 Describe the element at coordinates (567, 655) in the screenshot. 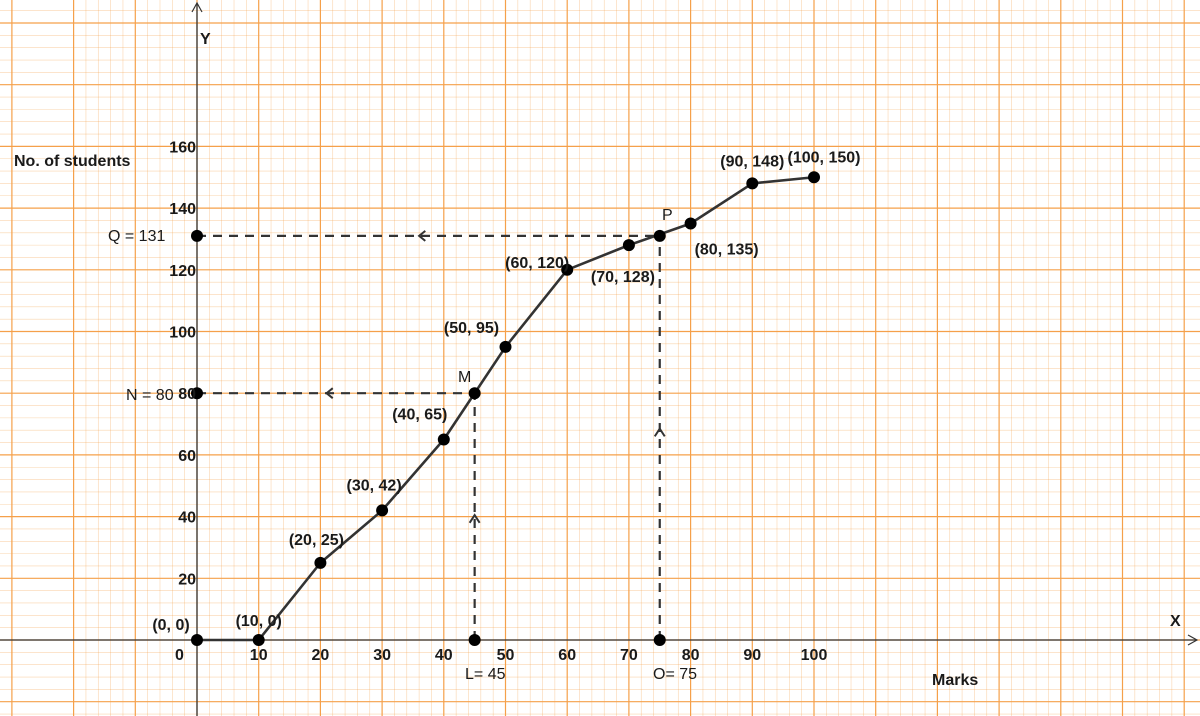

I see `x-tick-label: 60` at that location.